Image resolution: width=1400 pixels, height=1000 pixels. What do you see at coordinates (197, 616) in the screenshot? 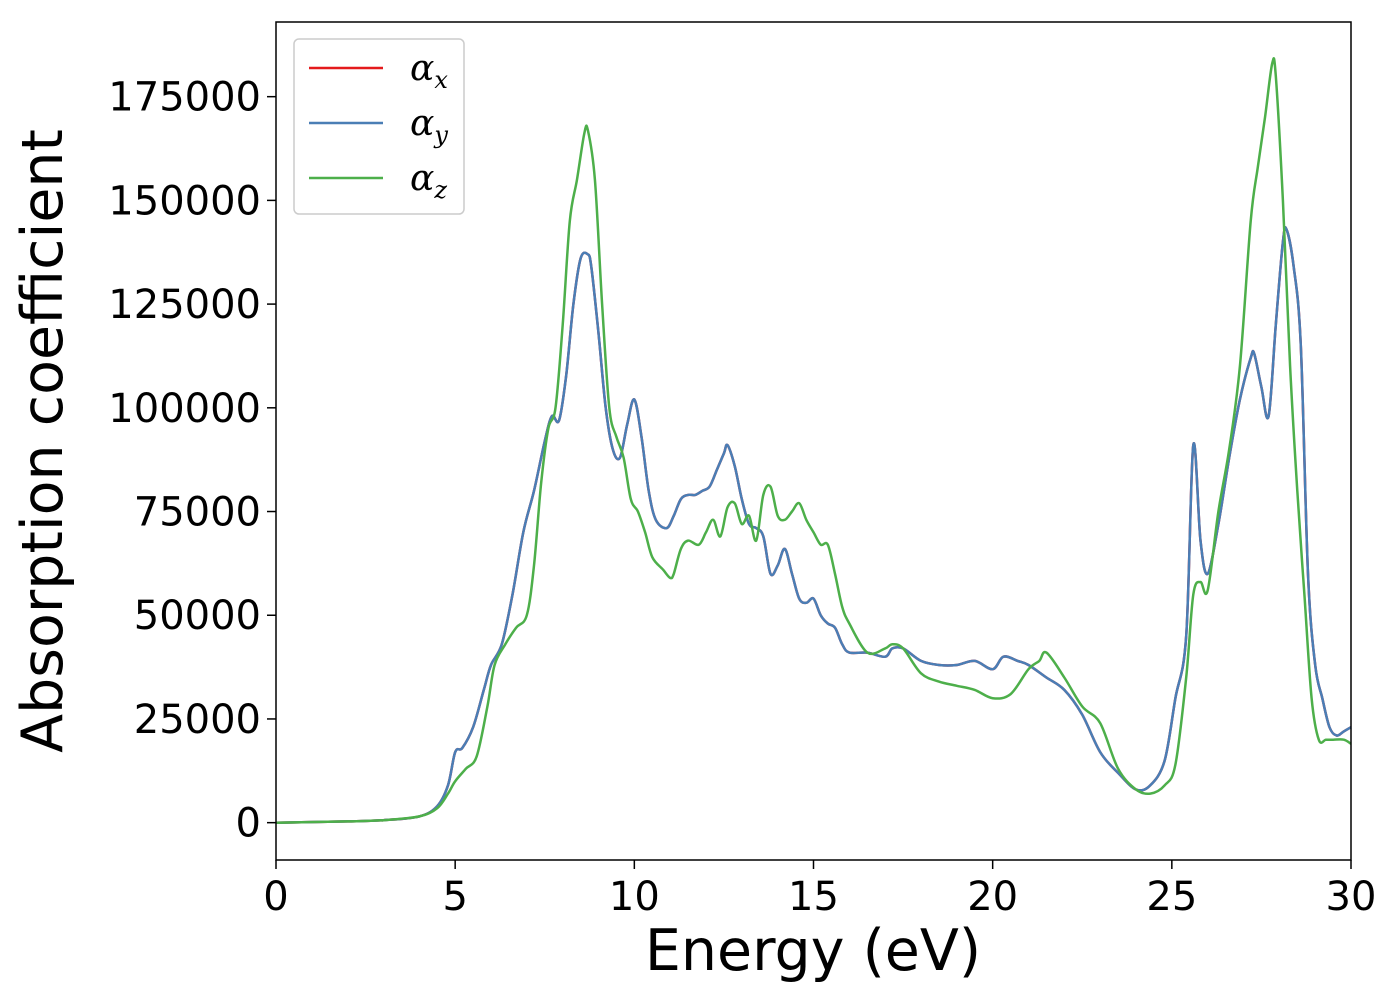
I see `y-tick-label: 50000` at bounding box center [197, 616].